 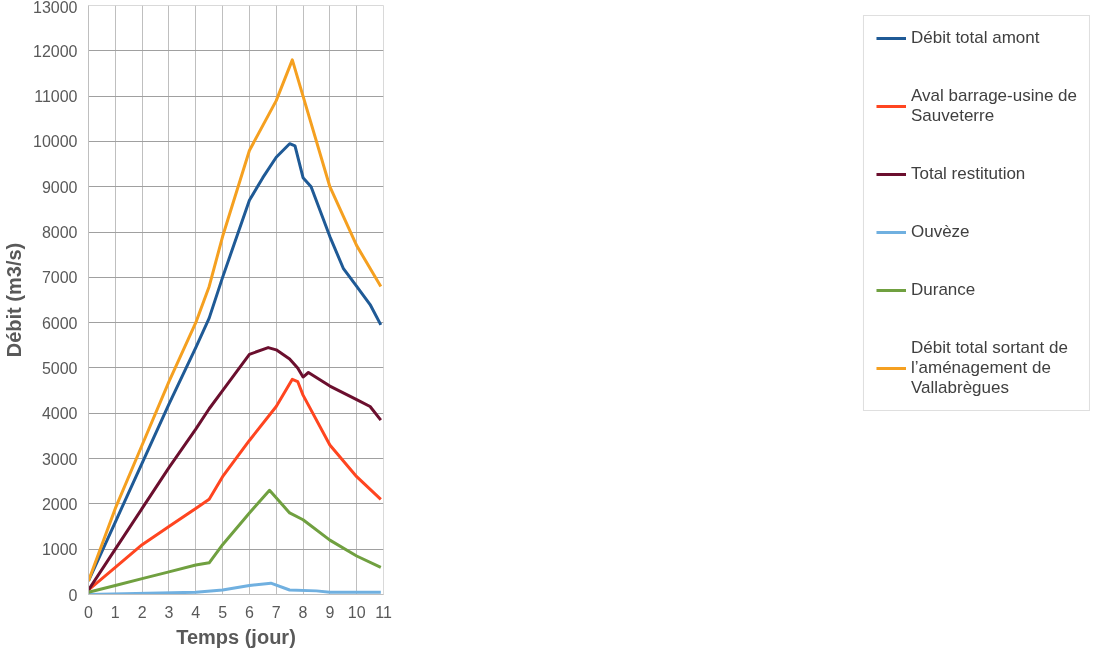 I want to click on legend-label: Débit total amont, so click(x=975, y=38).